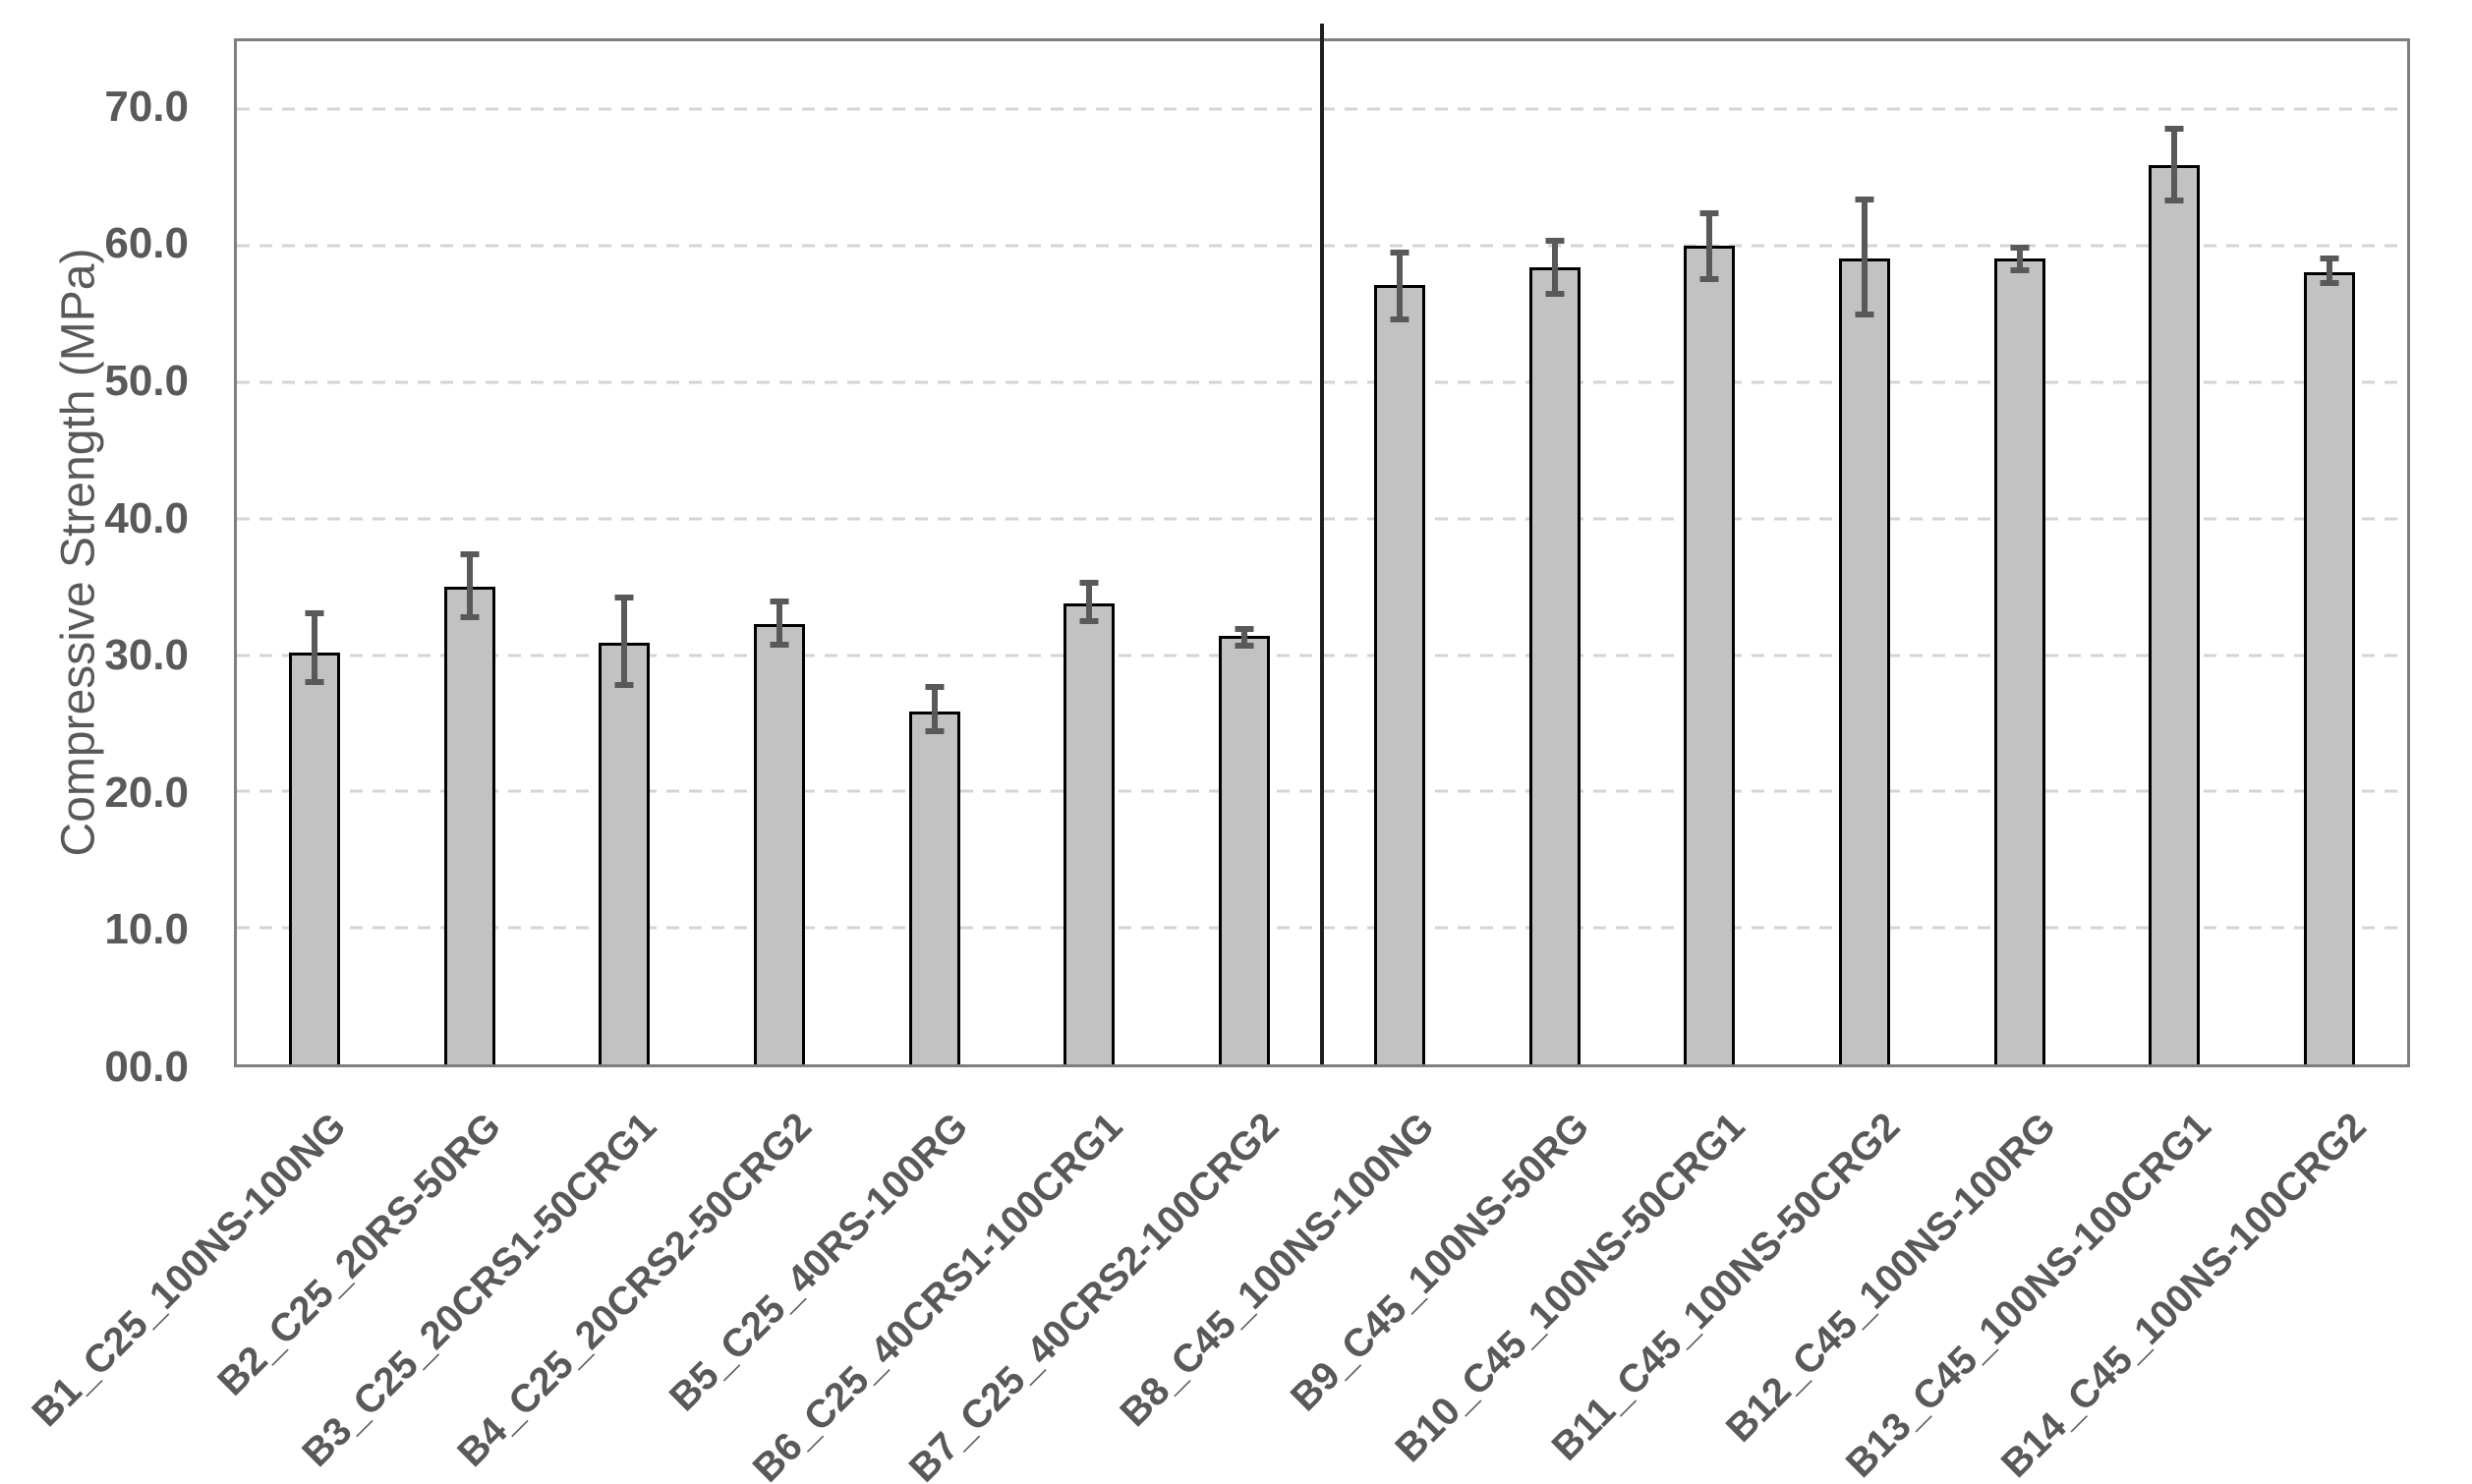  What do you see at coordinates (1277, 1270) in the screenshot?
I see `x-tick-label: B8_C45_100NS-100NG` at bounding box center [1277, 1270].